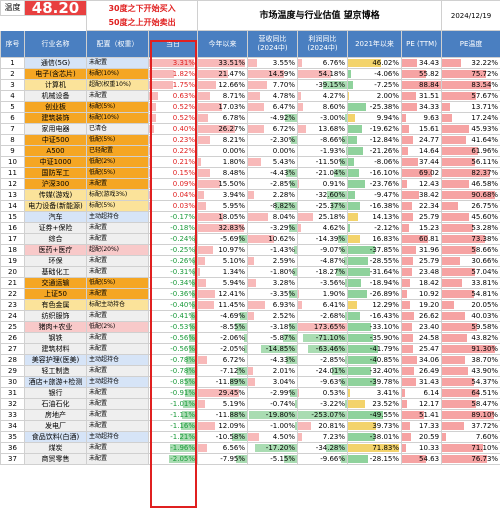 This screenshot has height=510, width=500. Describe the element at coordinates (280, 448) in the screenshot. I see `cell-revenue-yoy-value: -17.20%` at that location.